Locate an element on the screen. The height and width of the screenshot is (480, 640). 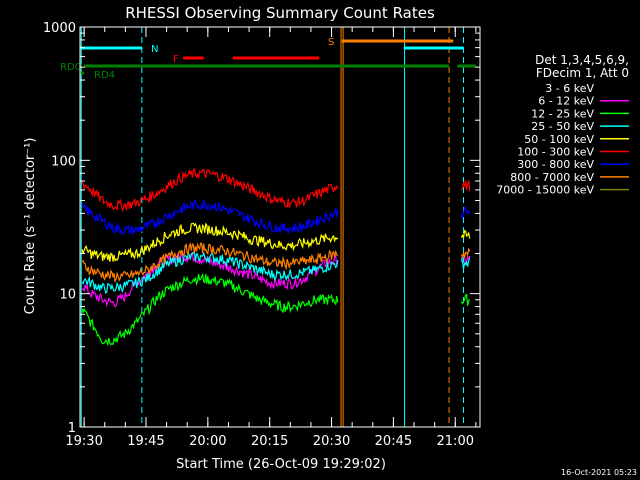
flag-label-f: F is located at coordinates (176, 59).